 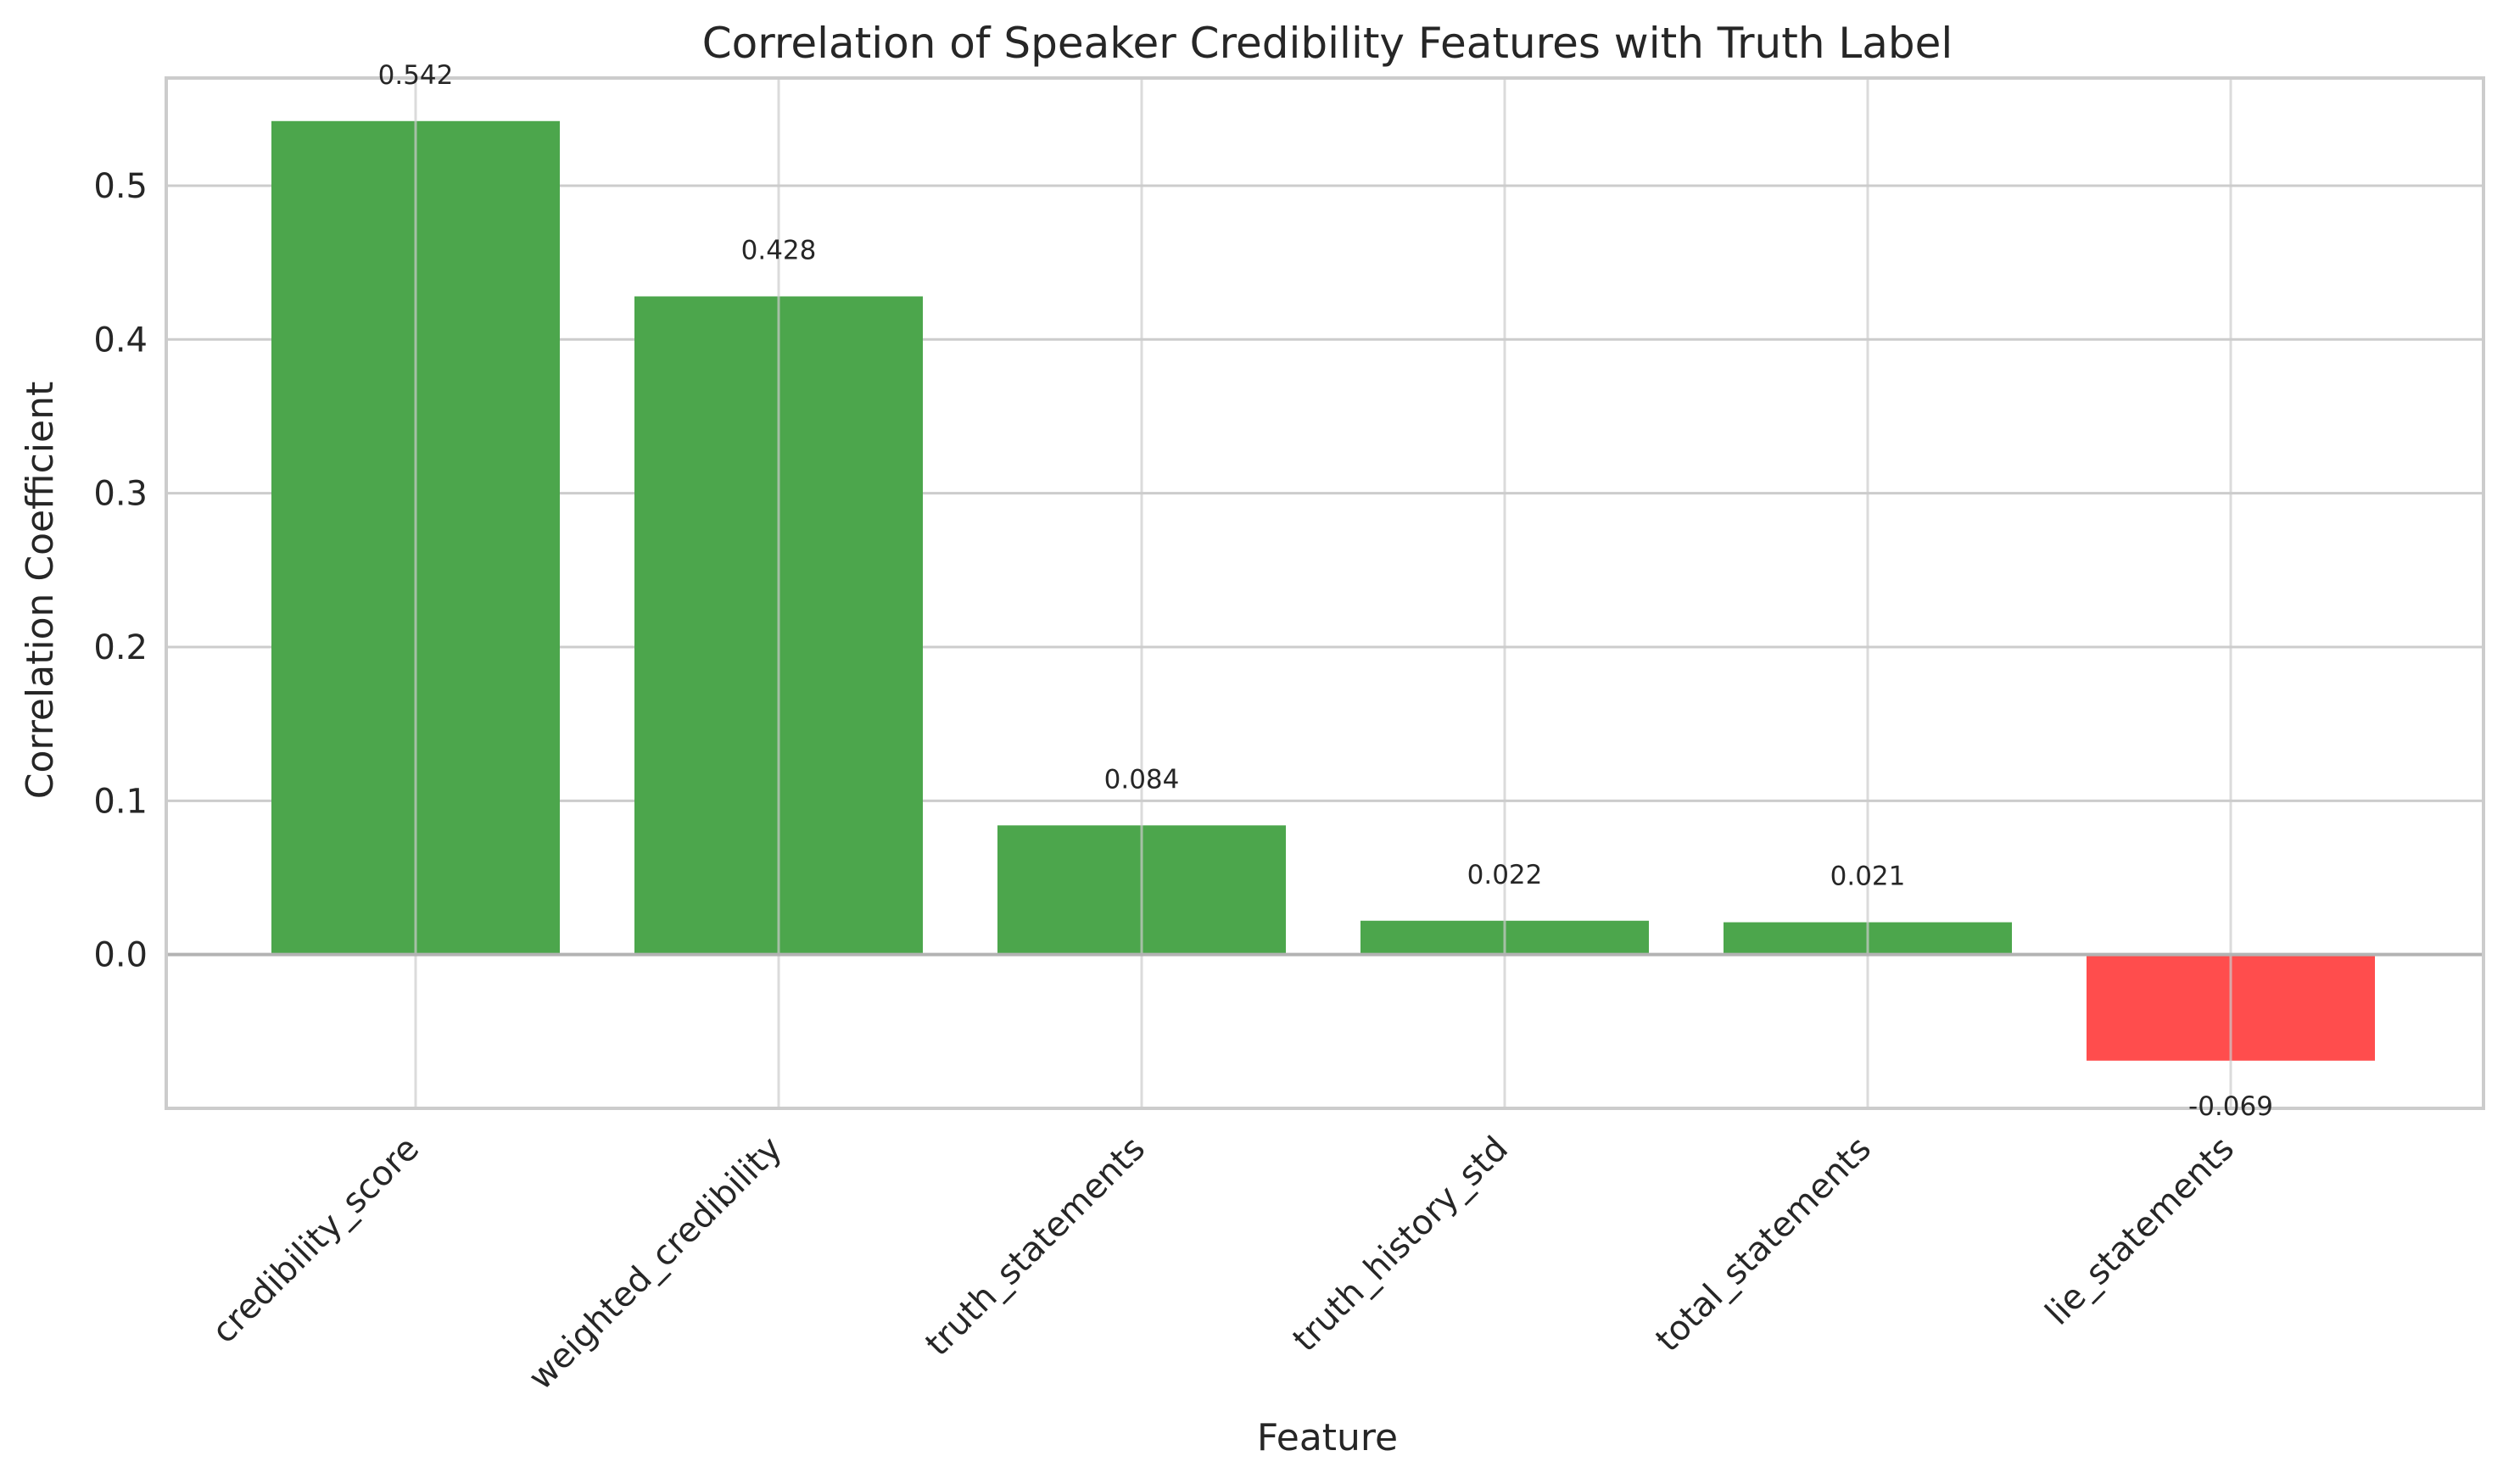 I want to click on y-tick-label: 0.3, so click(x=120, y=495).